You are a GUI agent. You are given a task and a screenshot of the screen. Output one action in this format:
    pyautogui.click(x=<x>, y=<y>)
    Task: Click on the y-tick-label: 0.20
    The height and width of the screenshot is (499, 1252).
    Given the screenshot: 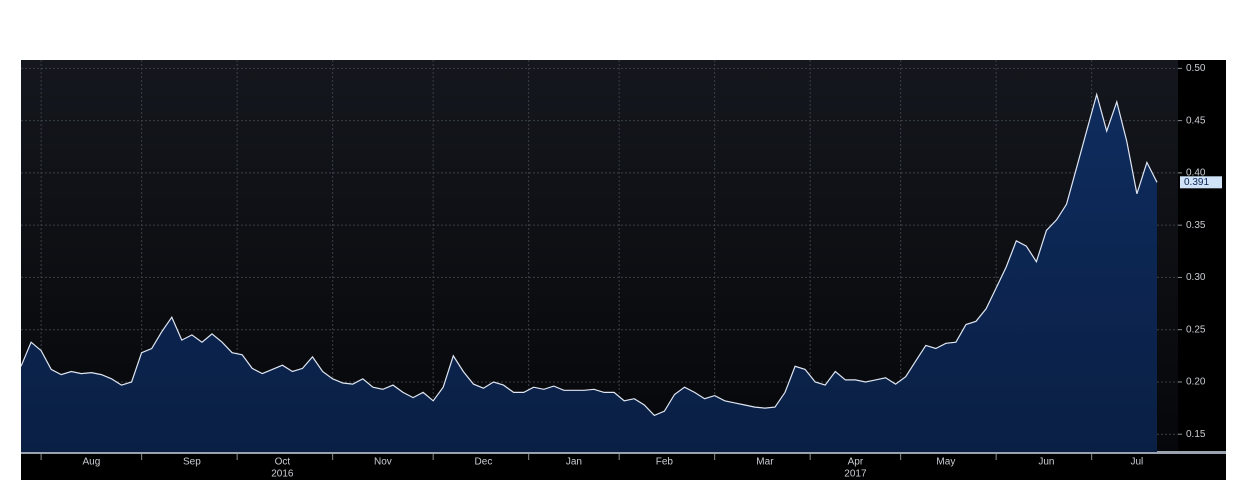 What is the action you would take?
    pyautogui.click(x=1196, y=382)
    